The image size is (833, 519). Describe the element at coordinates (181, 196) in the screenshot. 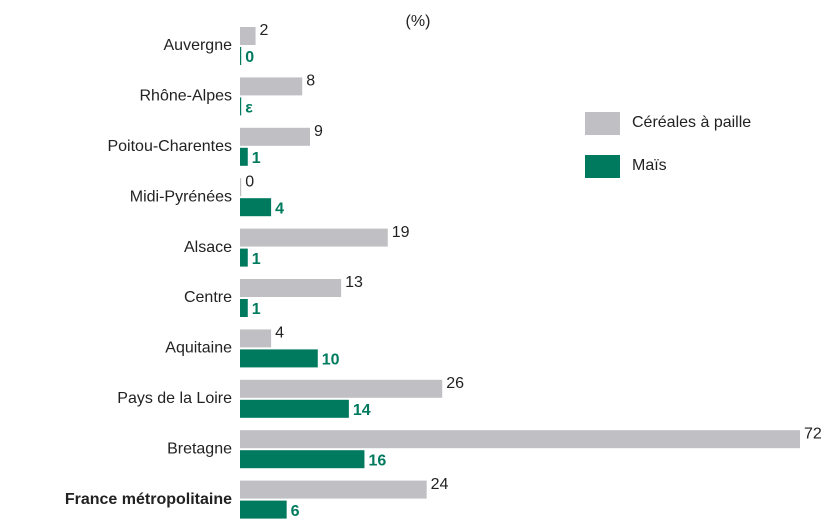

I see `category-label: Midi-Pyrénées` at that location.